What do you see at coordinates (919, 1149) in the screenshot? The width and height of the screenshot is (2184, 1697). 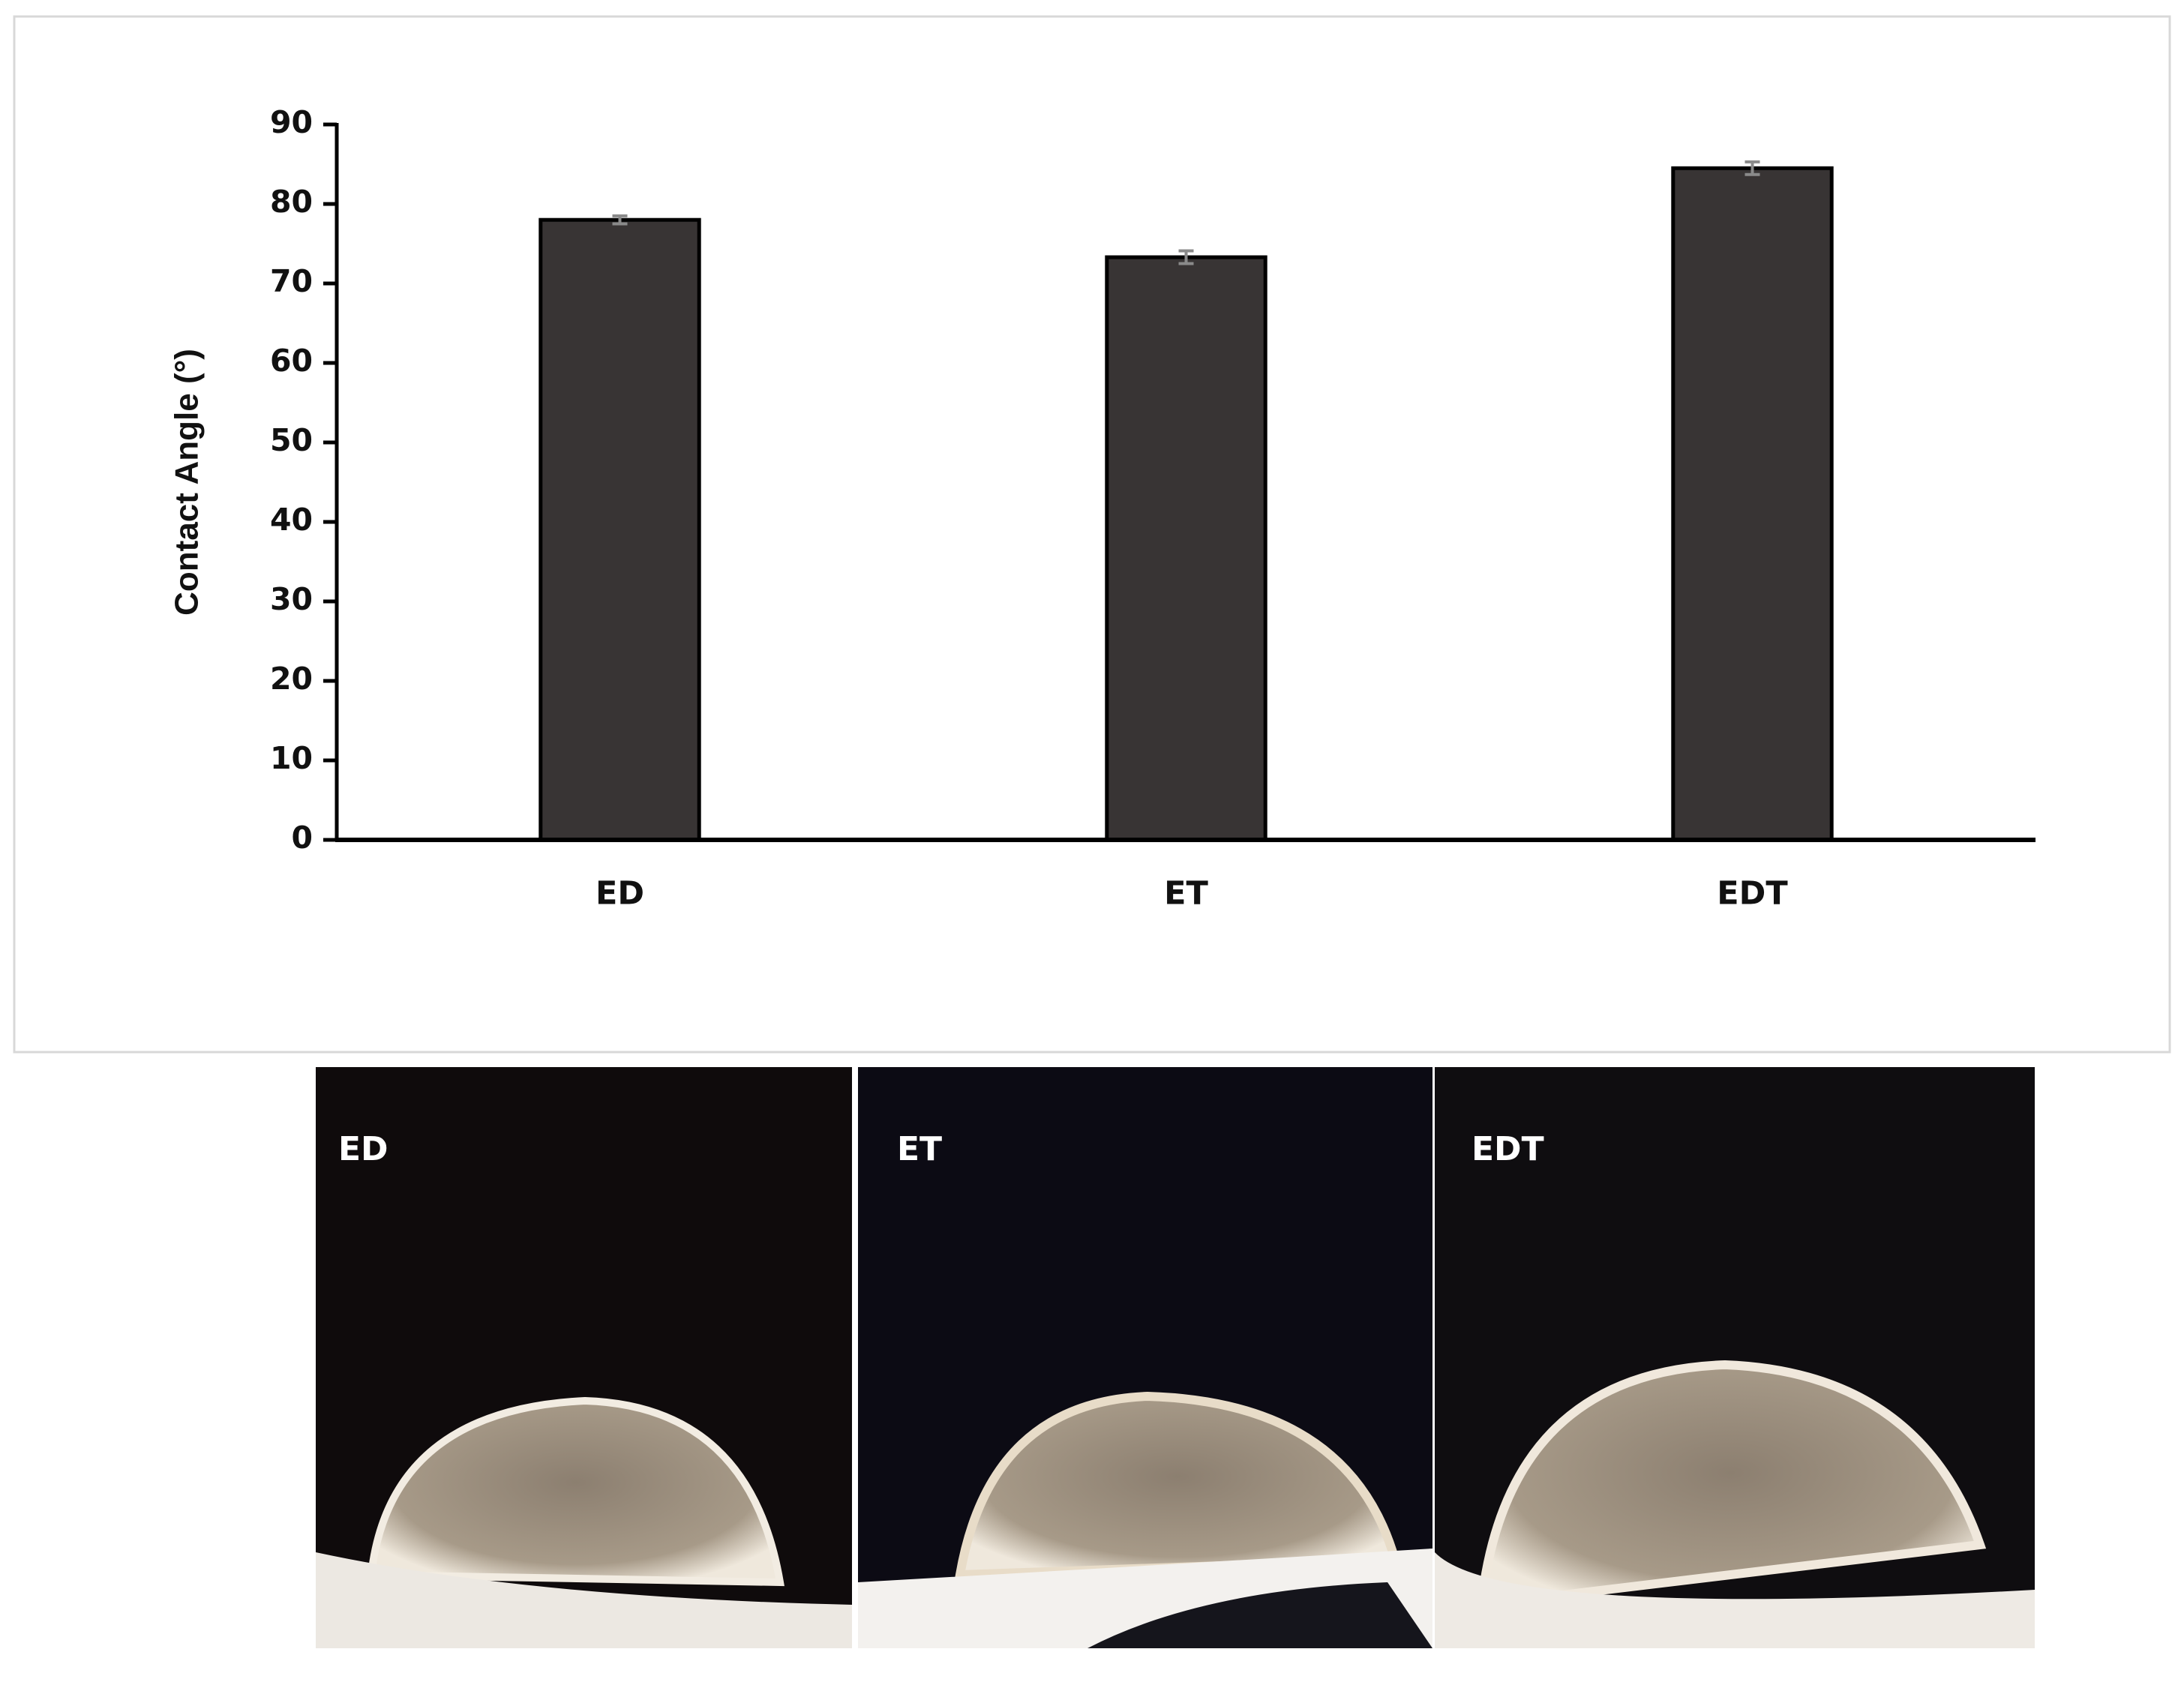 I see `photo-label: ET` at bounding box center [919, 1149].